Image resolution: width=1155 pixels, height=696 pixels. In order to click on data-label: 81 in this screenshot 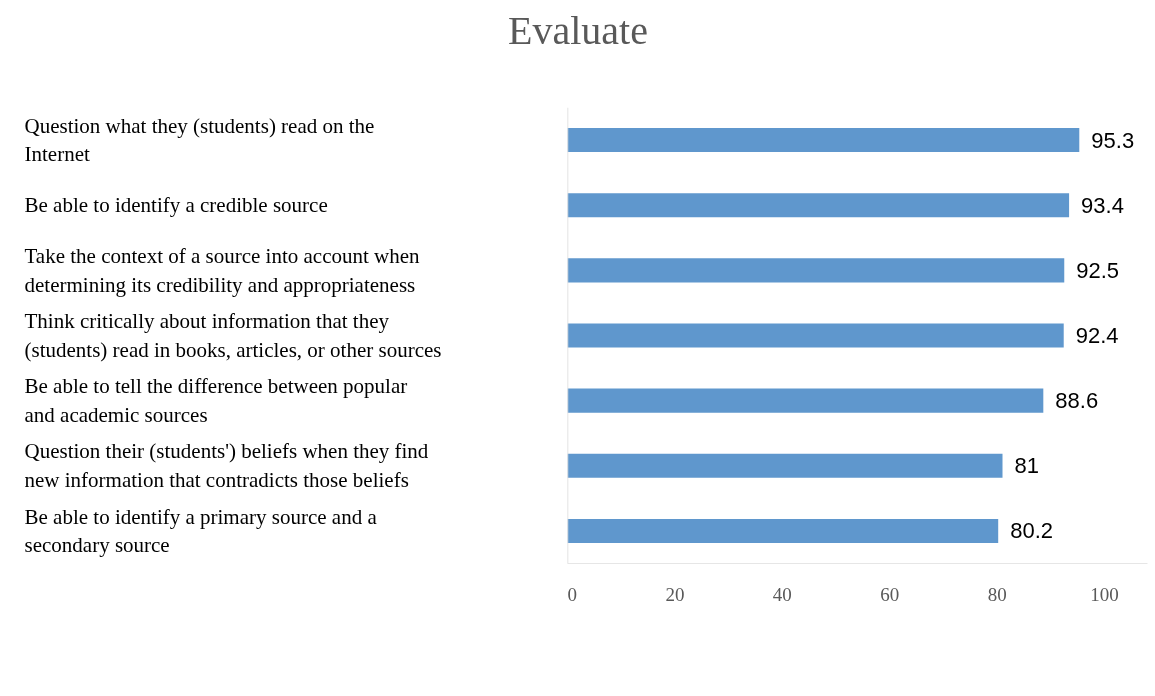, I will do `click(1026, 466)`.